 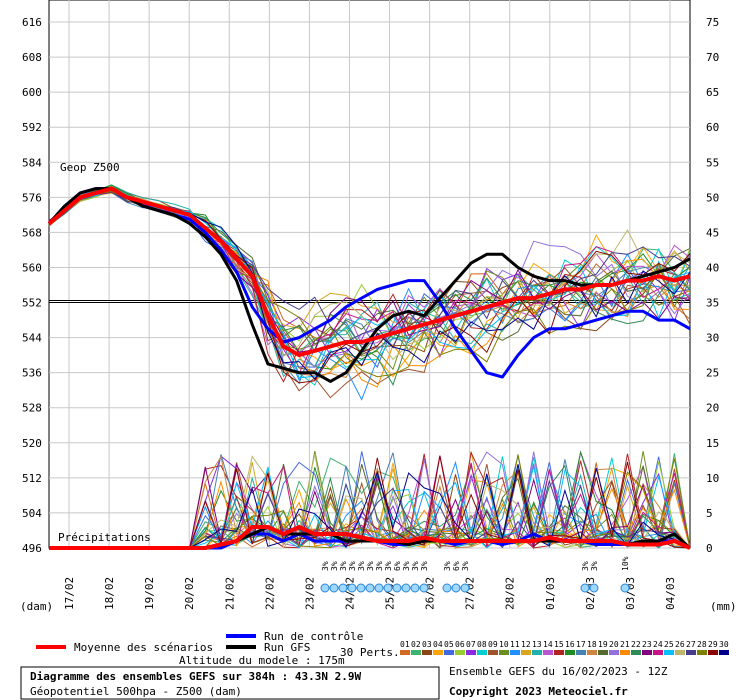 I want to click on pert-number-label: 12, so click(x=526, y=644).